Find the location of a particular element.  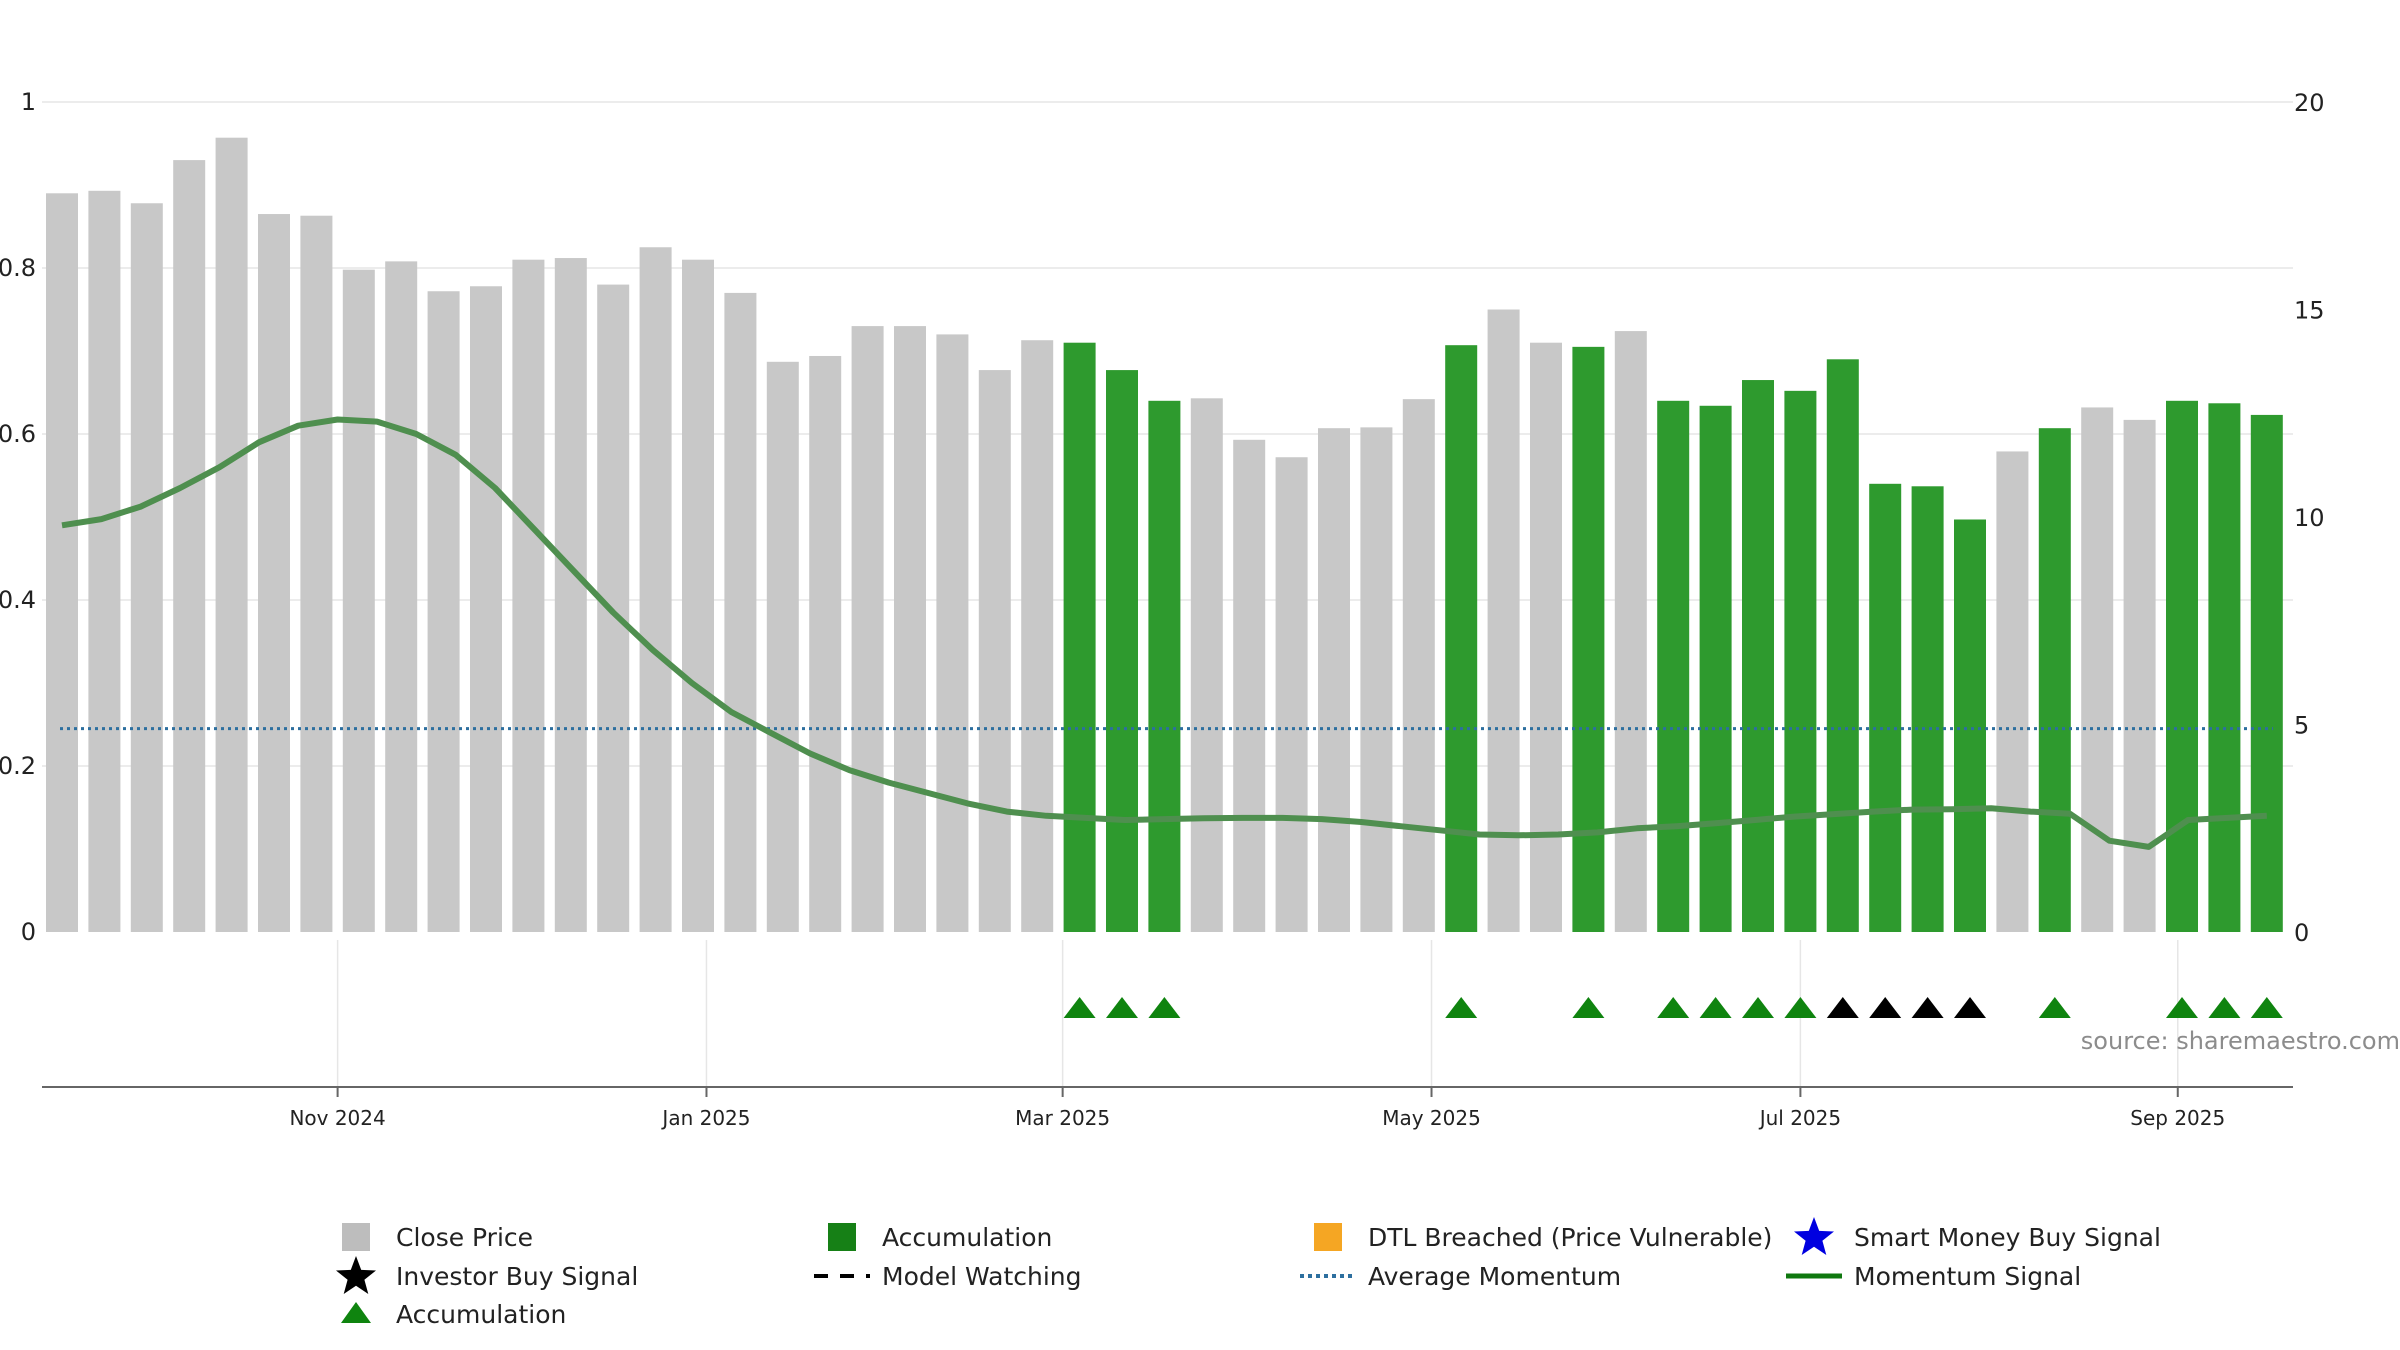

signal-markers is located at coordinates (1673, 1007).